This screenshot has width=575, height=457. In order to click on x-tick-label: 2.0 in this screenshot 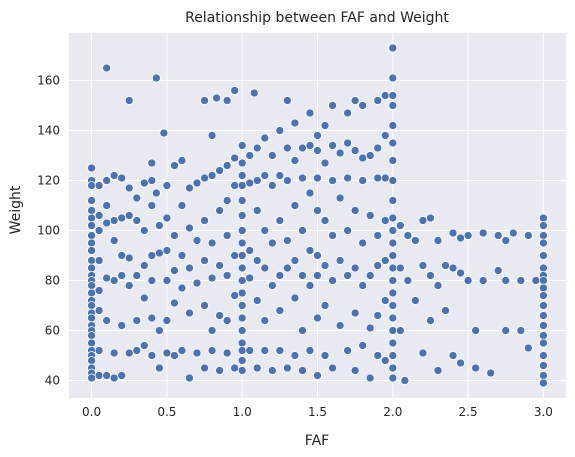, I will do `click(392, 412)`.